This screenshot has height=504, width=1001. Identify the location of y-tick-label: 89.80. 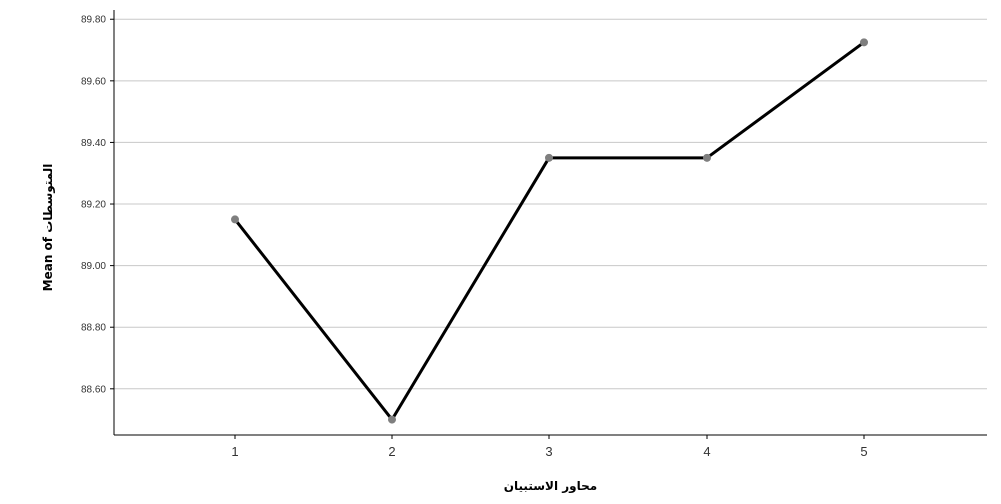
(93, 20).